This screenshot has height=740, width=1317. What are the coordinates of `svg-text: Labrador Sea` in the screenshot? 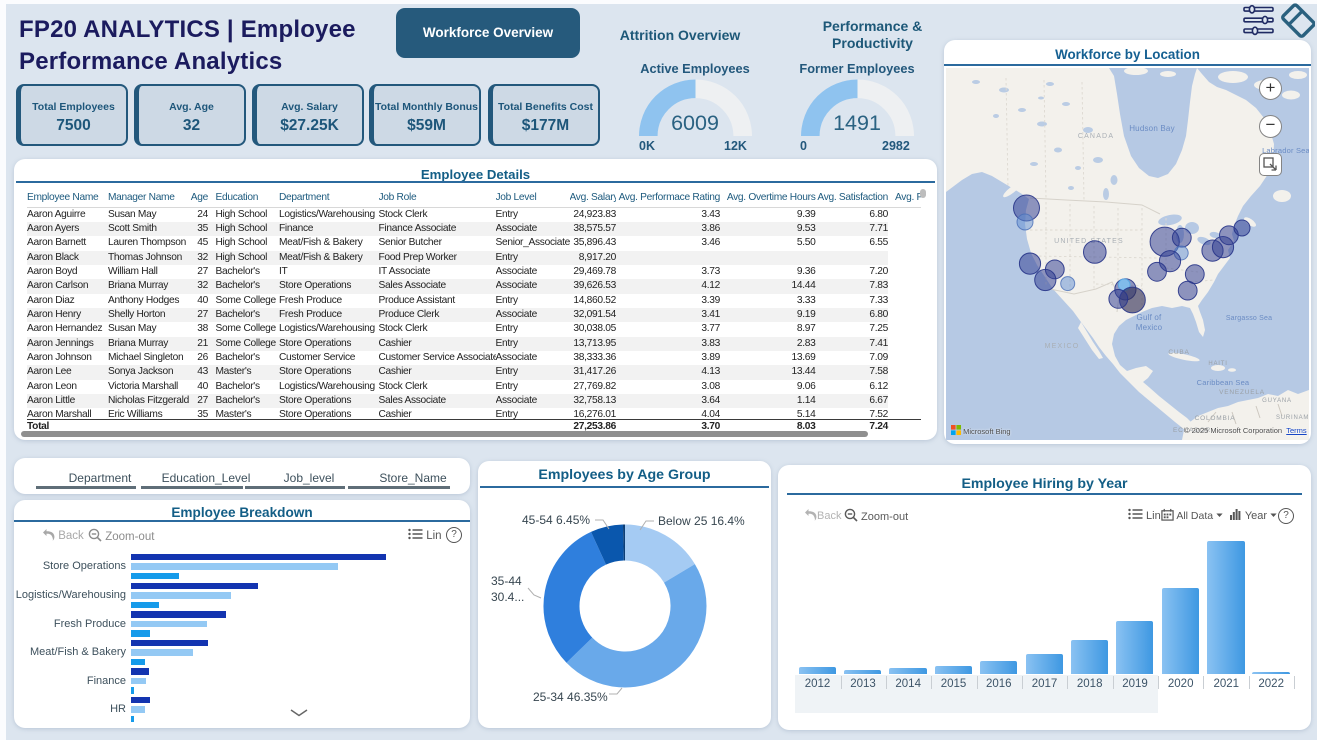 It's located at (1285, 150).